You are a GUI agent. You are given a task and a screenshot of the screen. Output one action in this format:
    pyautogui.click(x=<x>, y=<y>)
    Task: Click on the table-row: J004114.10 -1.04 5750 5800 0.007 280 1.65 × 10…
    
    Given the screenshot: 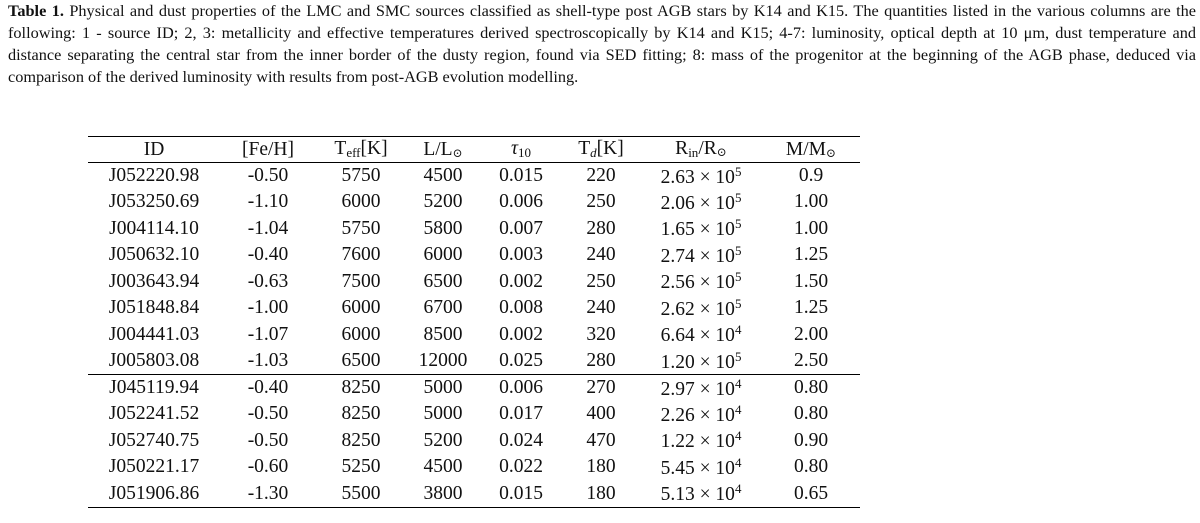 What is the action you would take?
    pyautogui.click(x=474, y=229)
    